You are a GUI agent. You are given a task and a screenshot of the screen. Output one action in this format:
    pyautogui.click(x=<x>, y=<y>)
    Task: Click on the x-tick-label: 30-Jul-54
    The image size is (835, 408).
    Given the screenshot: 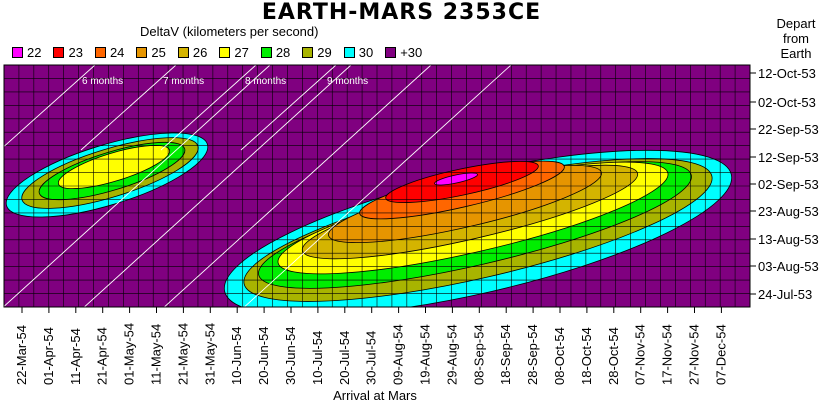 What is the action you would take?
    pyautogui.click(x=371, y=358)
    